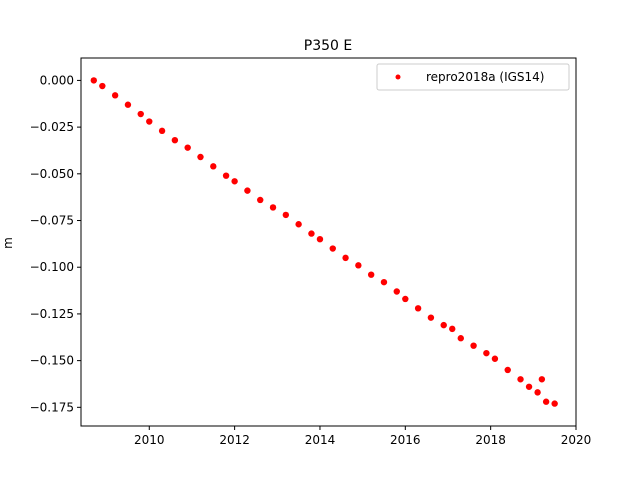  Describe the element at coordinates (576, 440) in the screenshot. I see `x-tick-label: 2020` at that location.